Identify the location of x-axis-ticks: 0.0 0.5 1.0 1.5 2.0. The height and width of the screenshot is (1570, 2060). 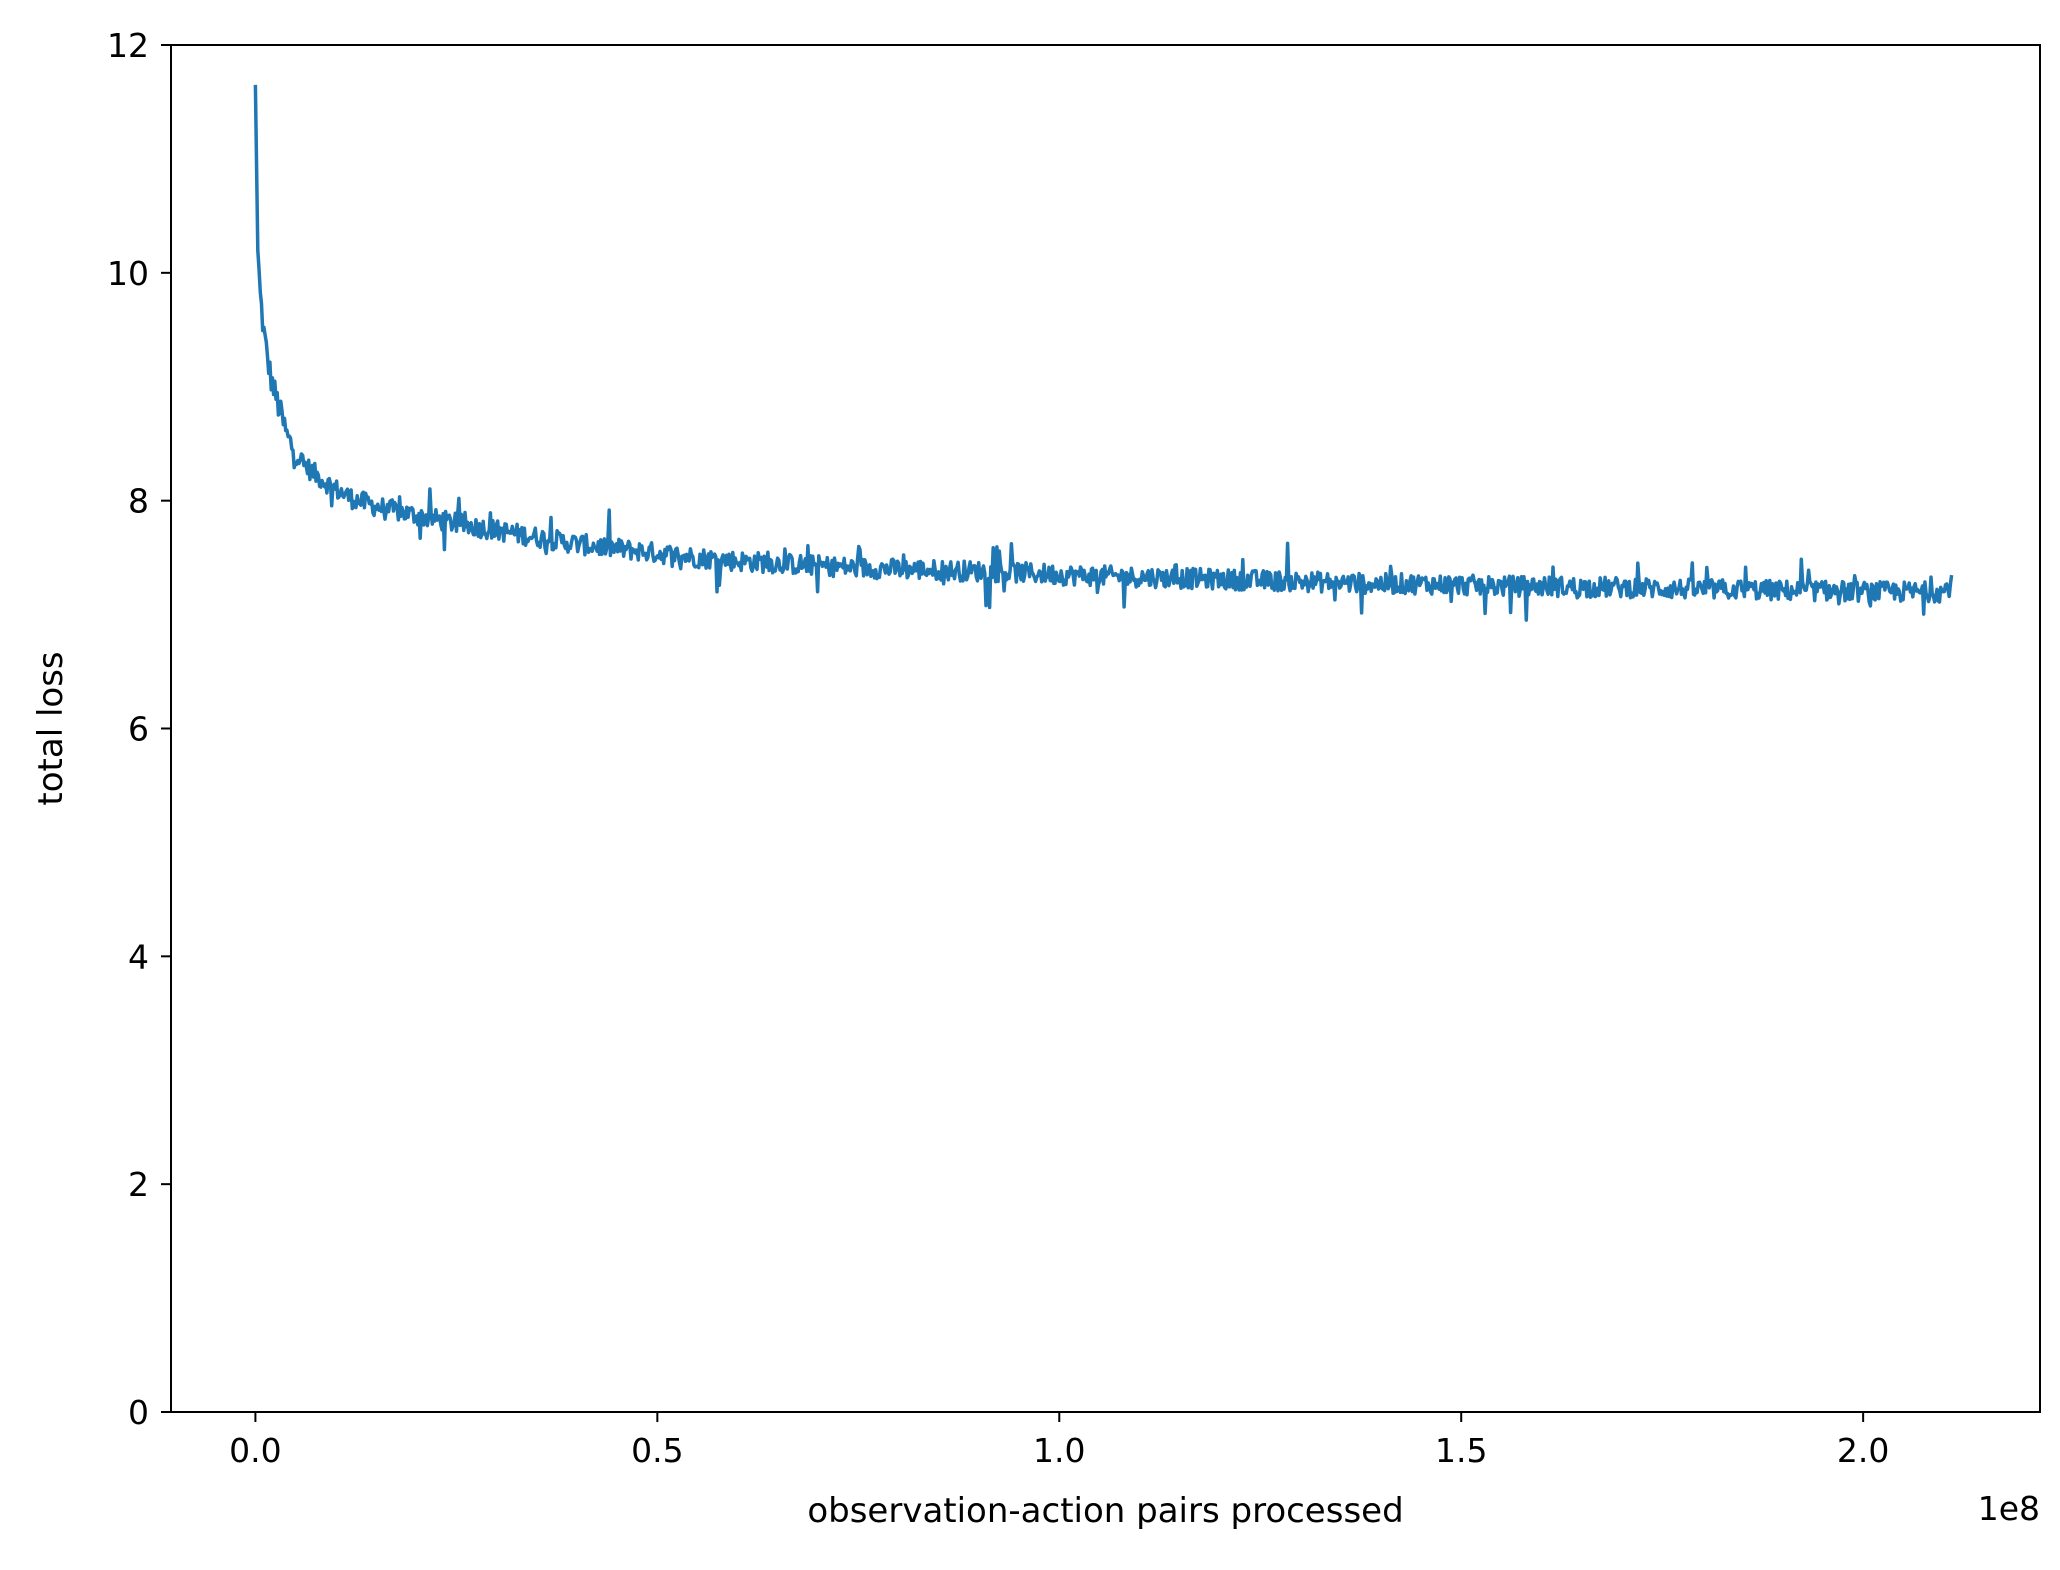
(1059, 1441).